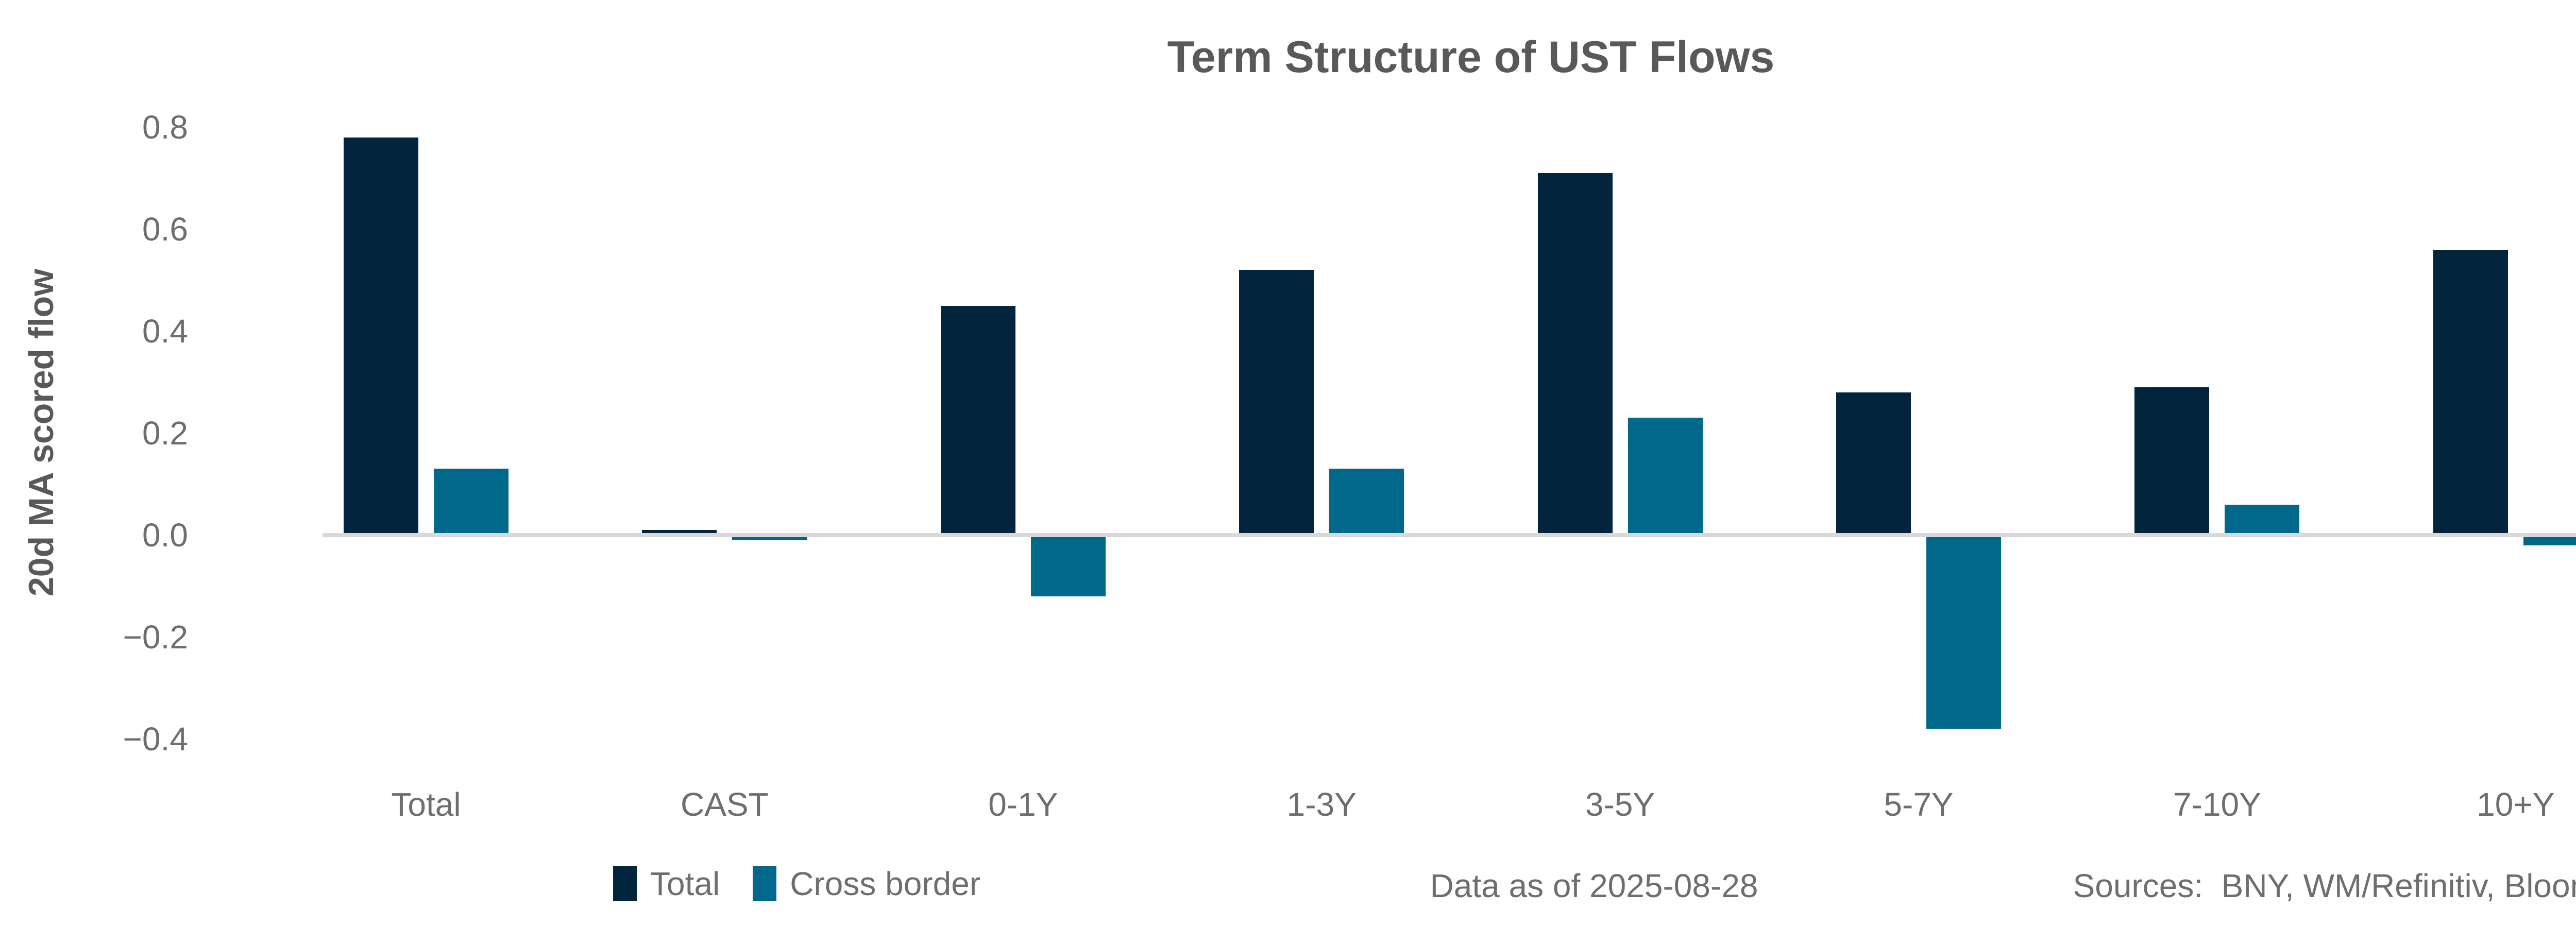 The image size is (2576, 927). I want to click on y-tick-label-0-4: 0.4, so click(165, 331).